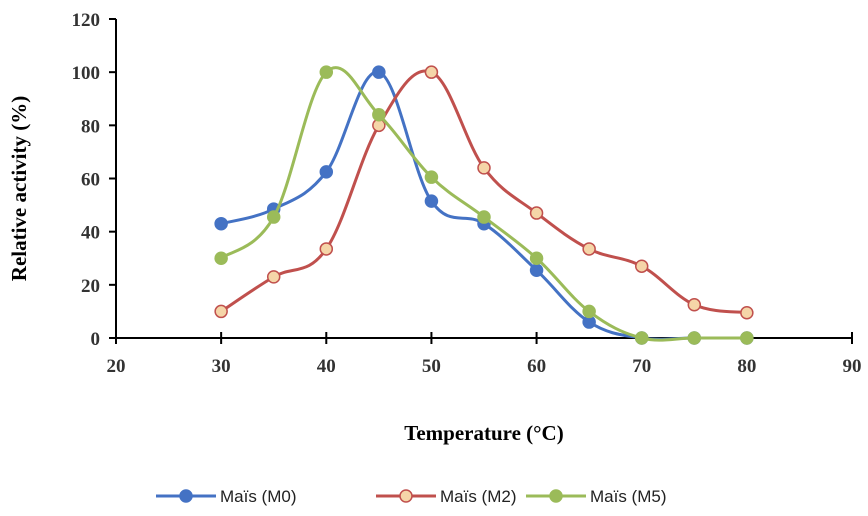 The image size is (868, 516). I want to click on x-tick-label: 90, so click(852, 366).